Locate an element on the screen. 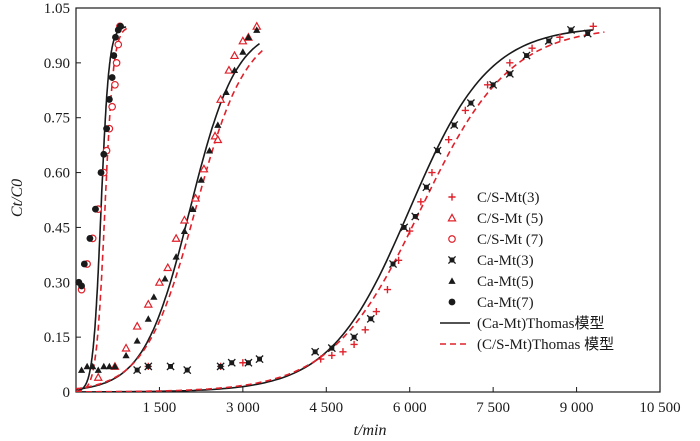 This screenshot has height=441, width=700. x-tick-label: 9 000 is located at coordinates (577, 408).